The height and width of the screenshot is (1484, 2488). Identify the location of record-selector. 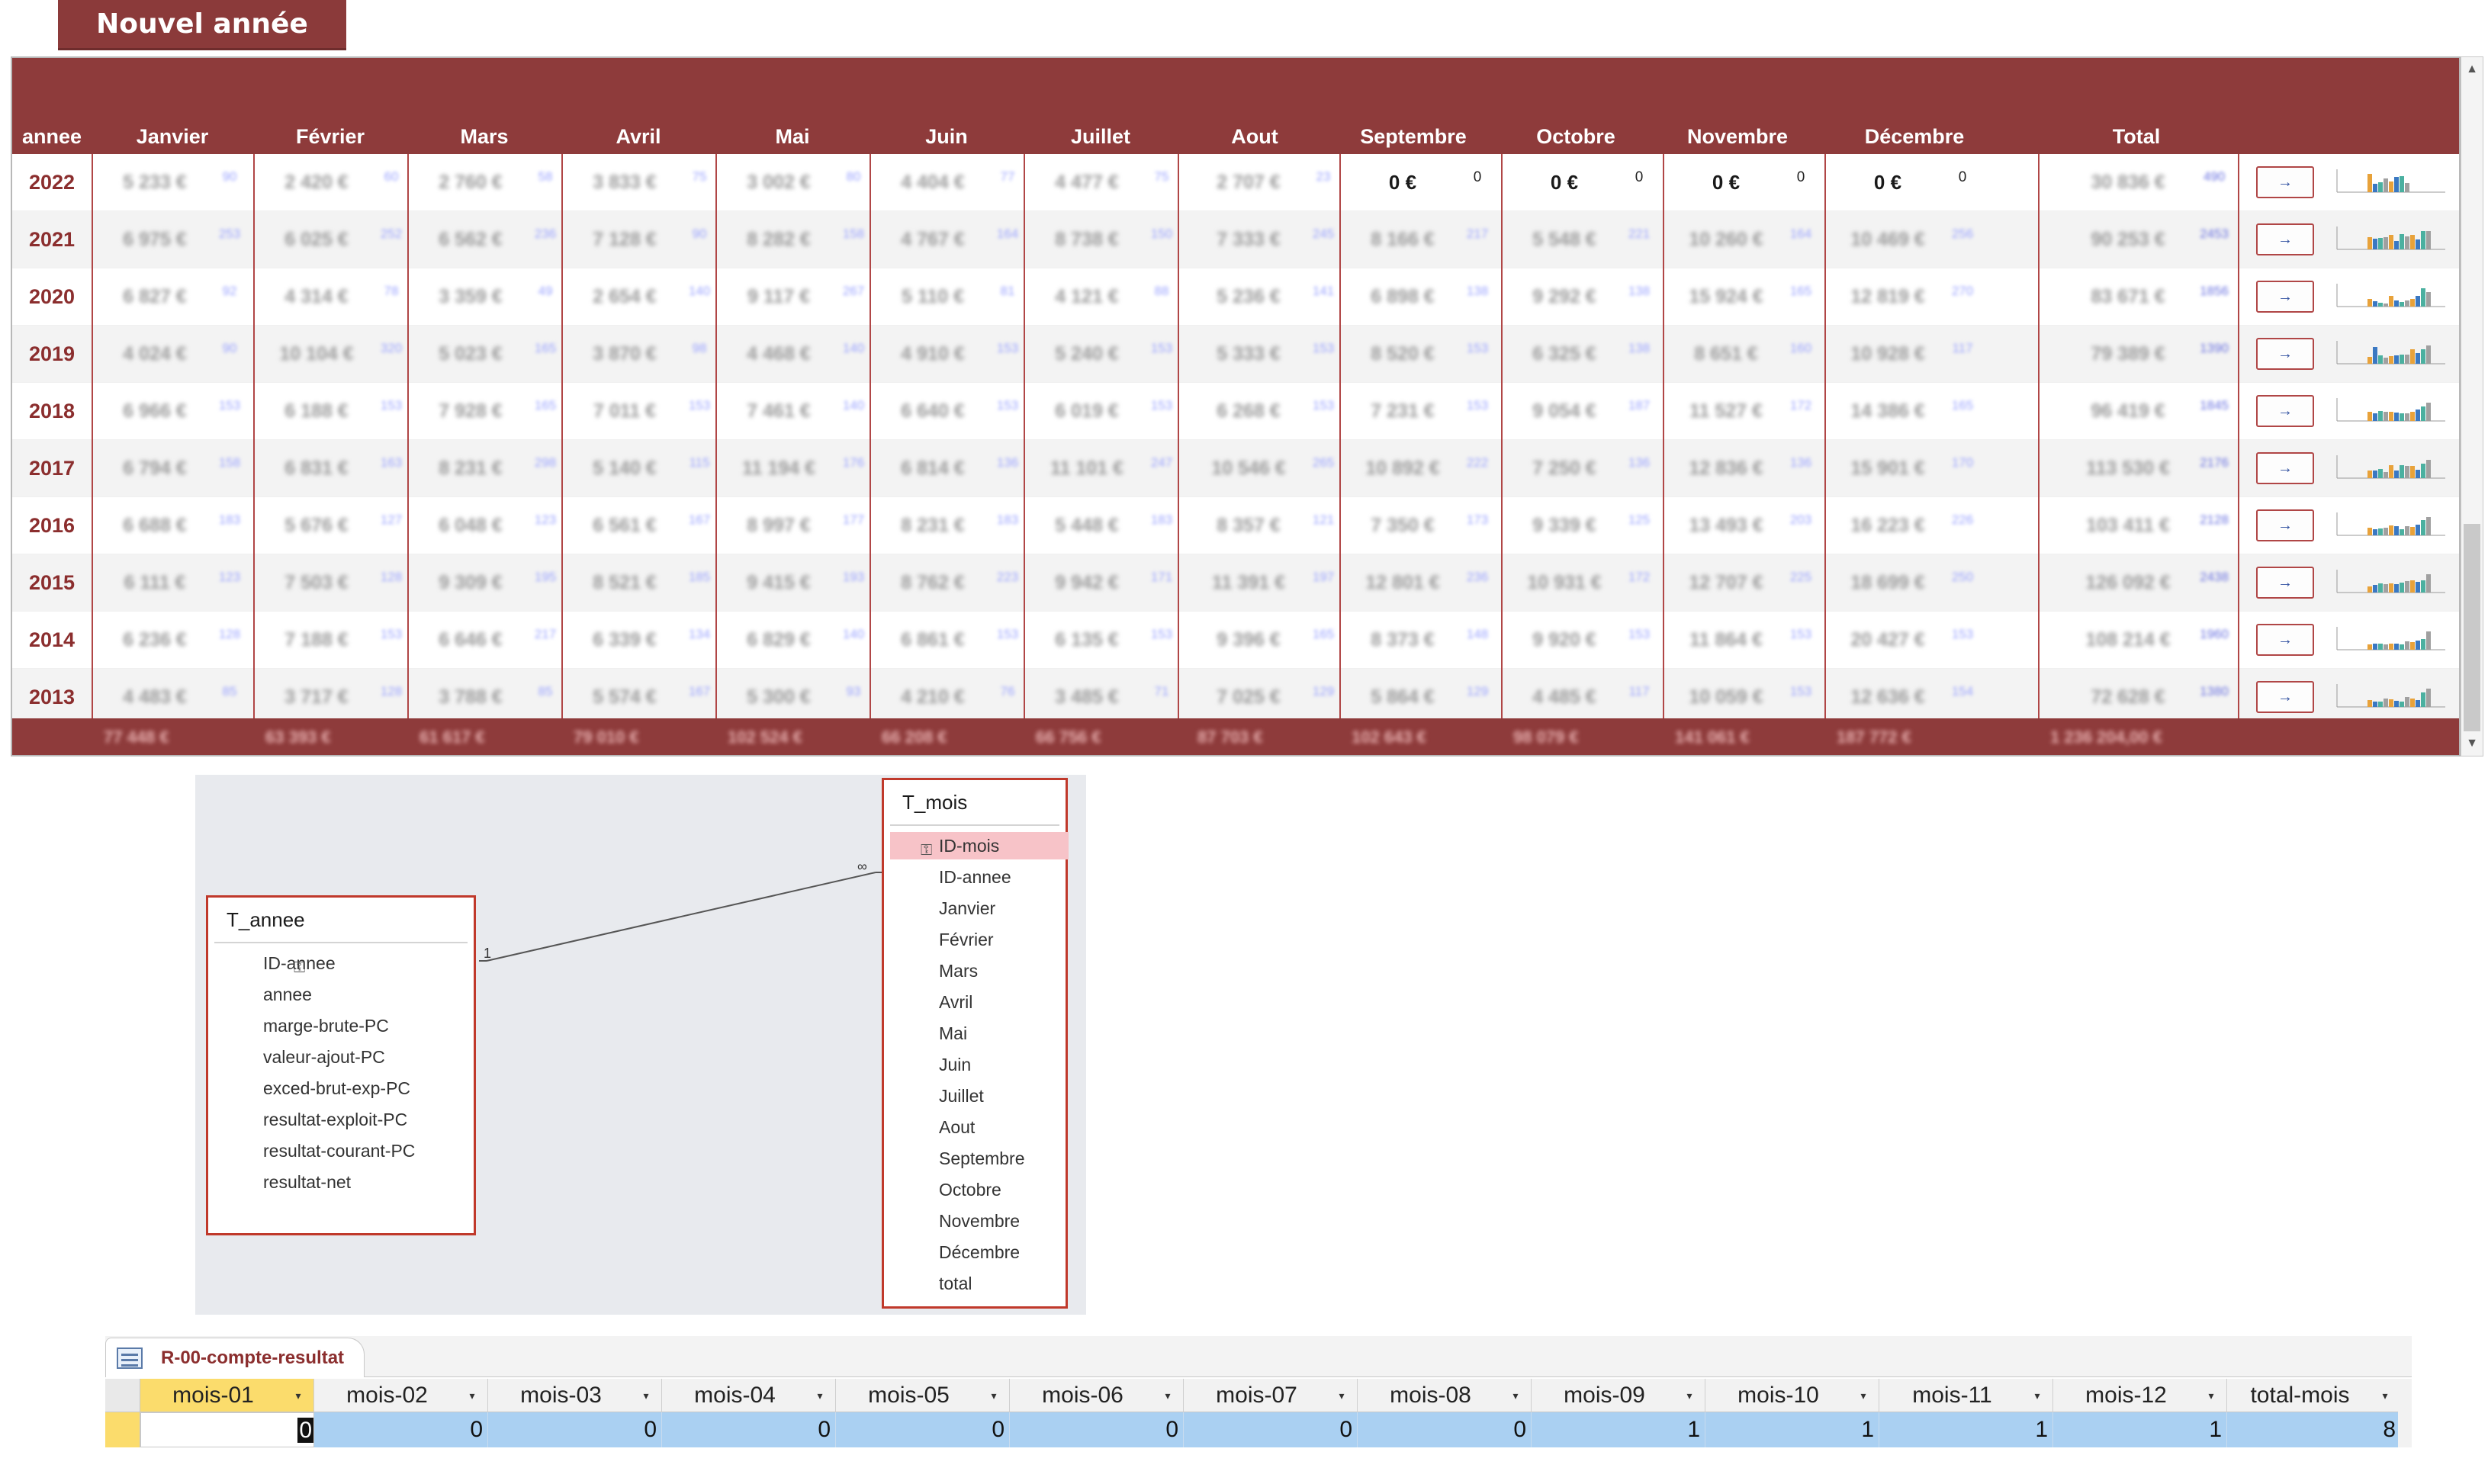
(123, 1429).